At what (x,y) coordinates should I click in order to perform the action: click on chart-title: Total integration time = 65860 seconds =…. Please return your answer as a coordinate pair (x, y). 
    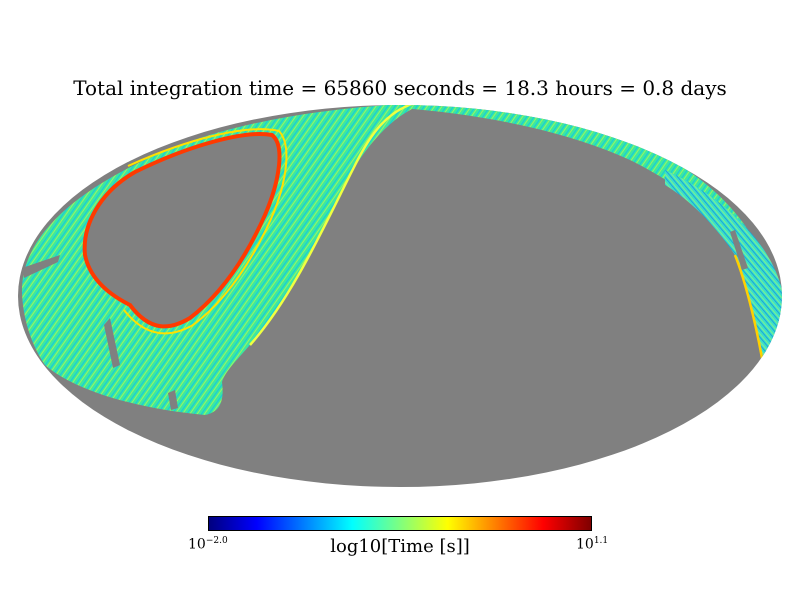
    Looking at the image, I should click on (400, 88).